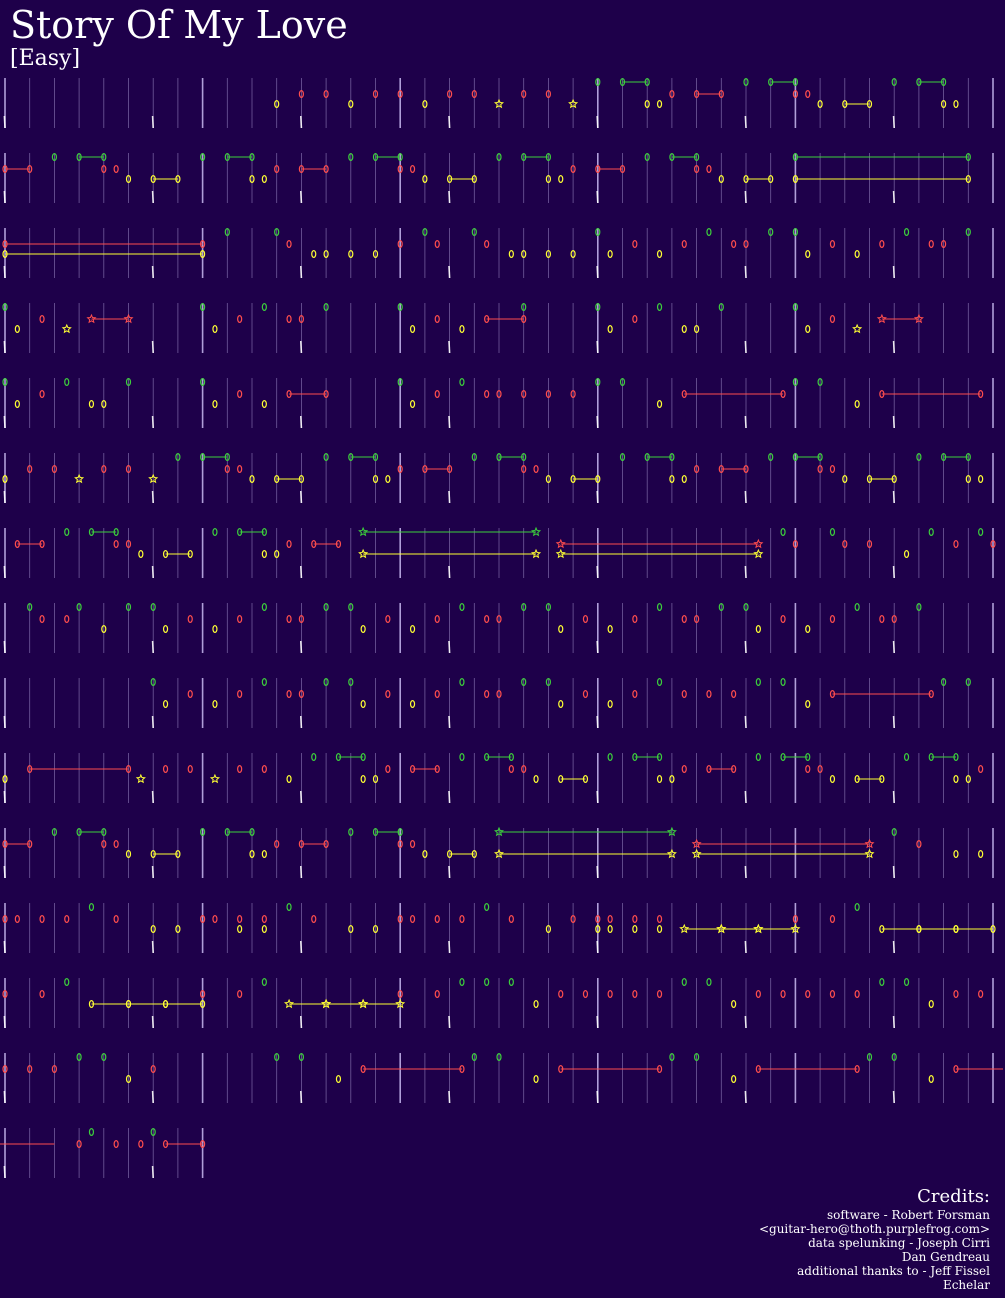 The height and width of the screenshot is (1298, 1005). I want to click on credits-line: Echelar, so click(966, 1285).